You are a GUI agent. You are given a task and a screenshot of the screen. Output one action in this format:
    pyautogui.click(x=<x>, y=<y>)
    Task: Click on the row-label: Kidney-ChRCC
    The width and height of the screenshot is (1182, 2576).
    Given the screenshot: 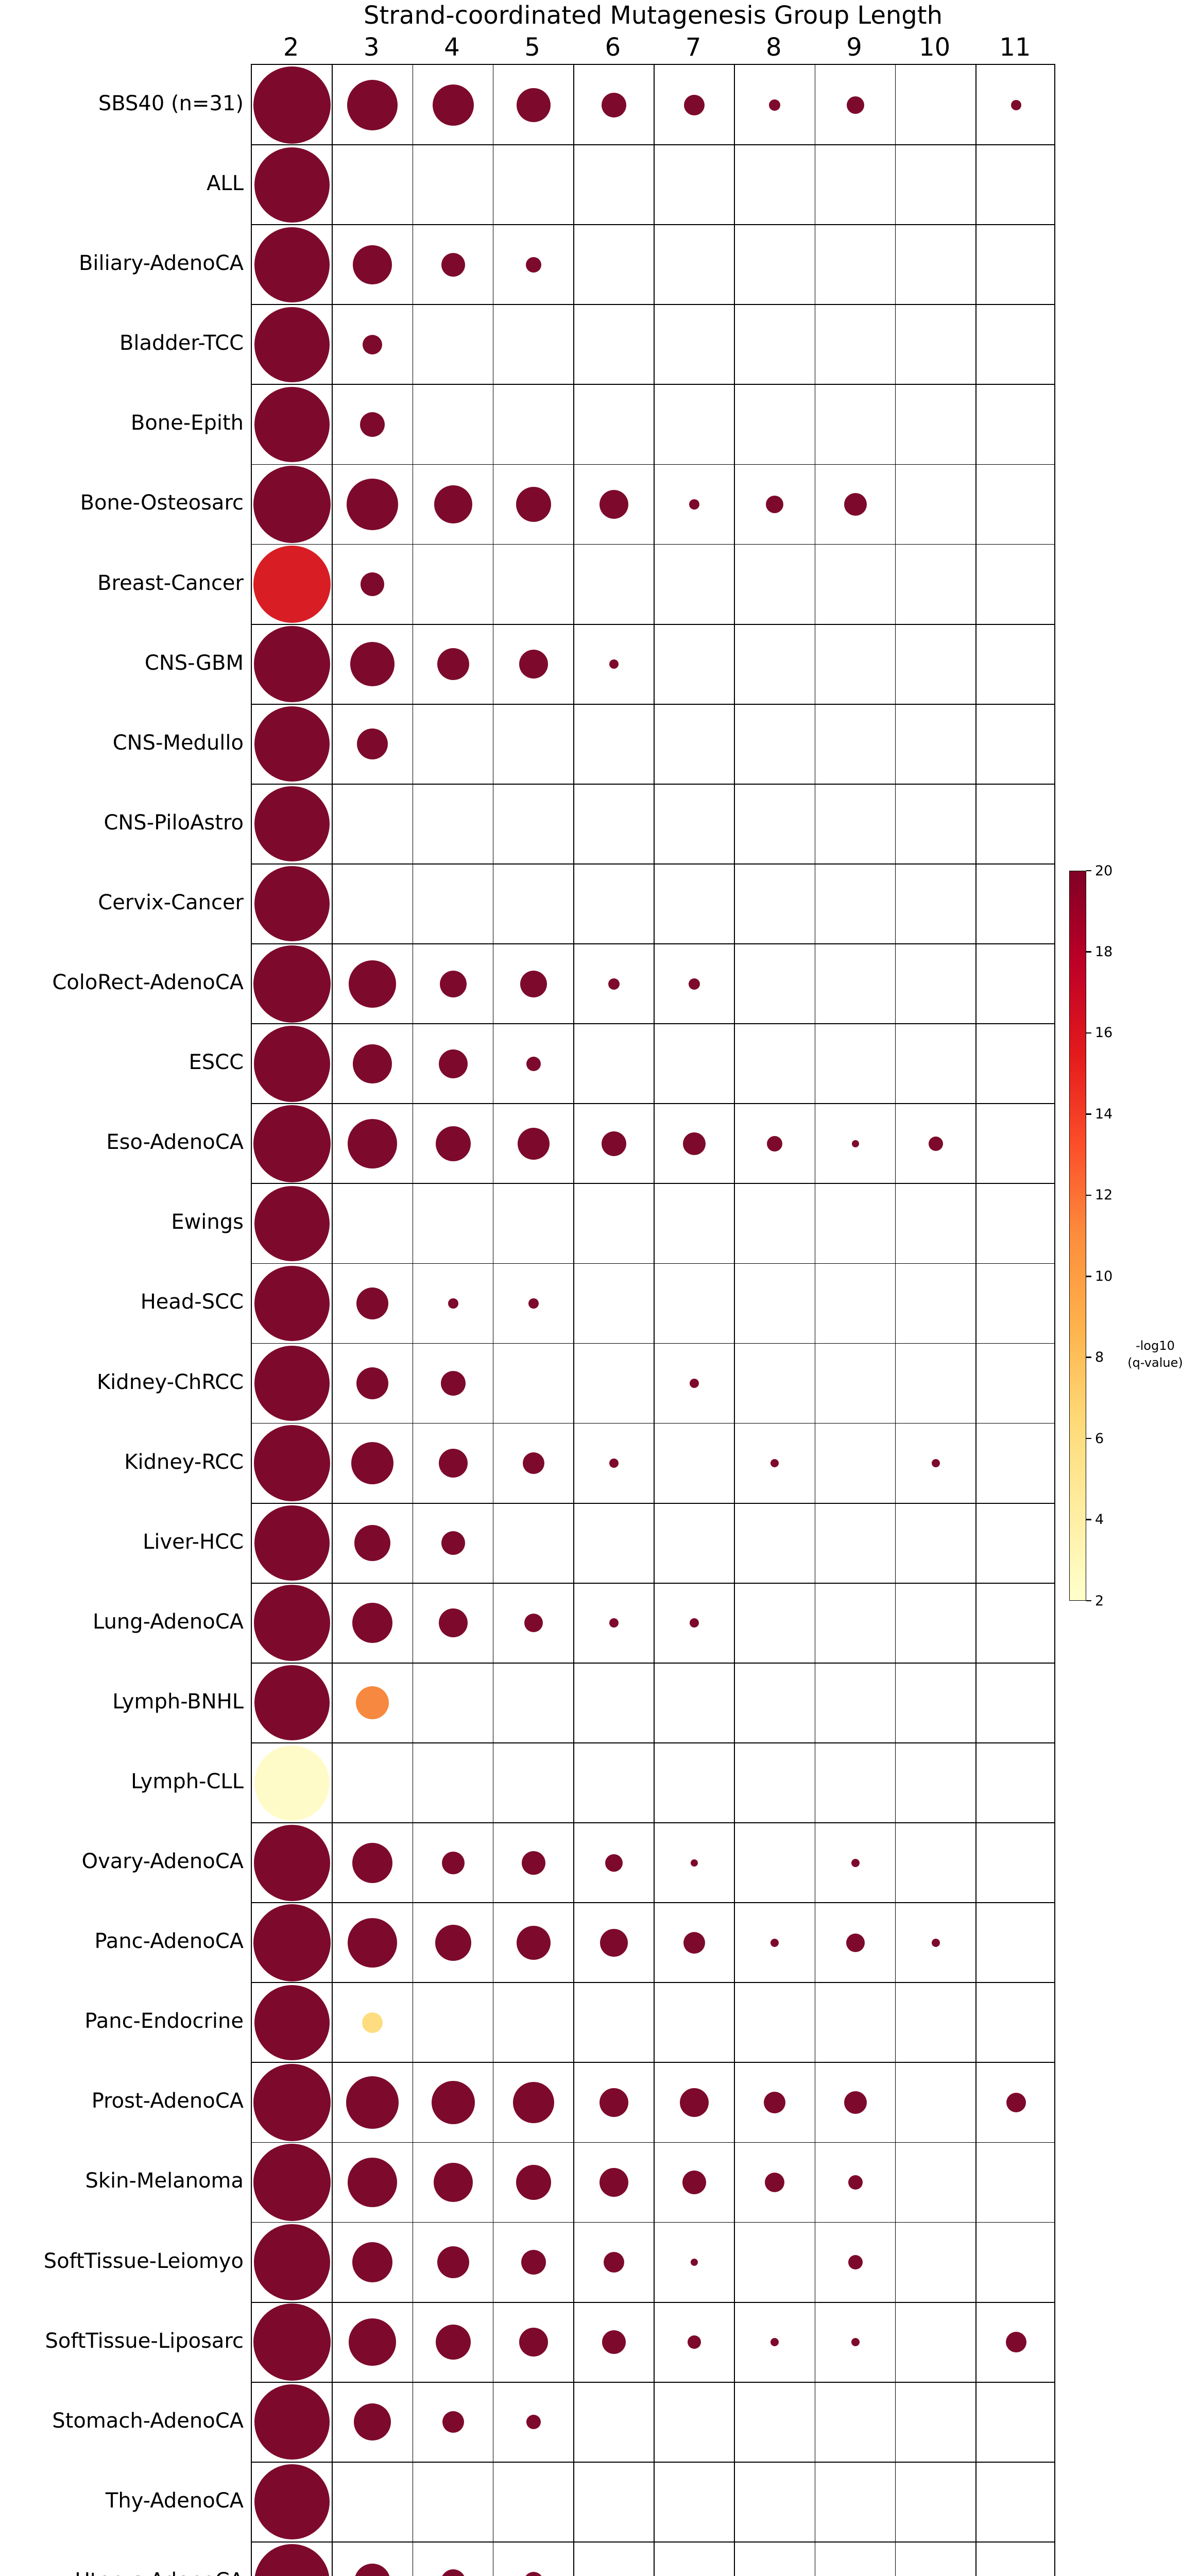 What is the action you would take?
    pyautogui.click(x=170, y=1382)
    